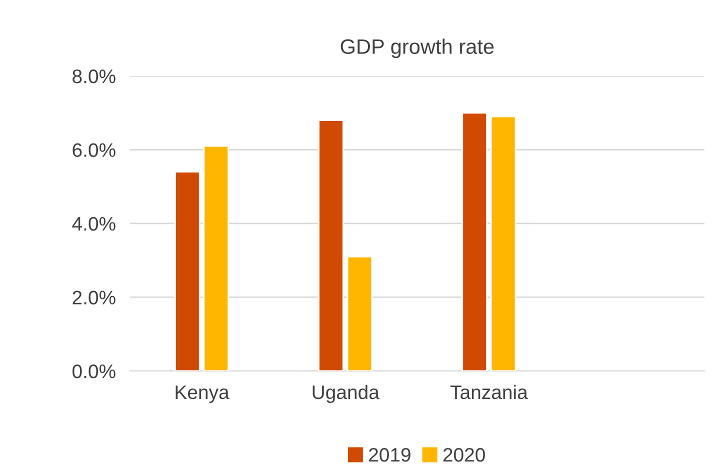  Describe the element at coordinates (346, 393) in the screenshot. I see `x-tick-label: Uganda` at that location.